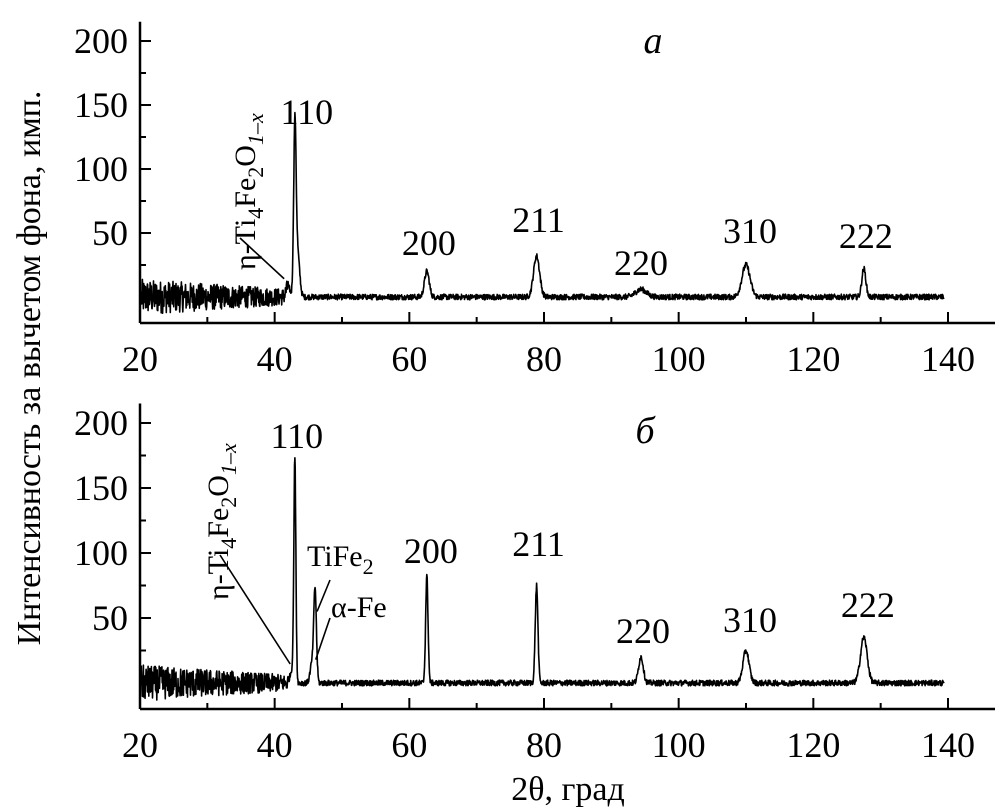 The image size is (1006, 809). I want to click on x-axis-title: 2θ, град, so click(568, 789).